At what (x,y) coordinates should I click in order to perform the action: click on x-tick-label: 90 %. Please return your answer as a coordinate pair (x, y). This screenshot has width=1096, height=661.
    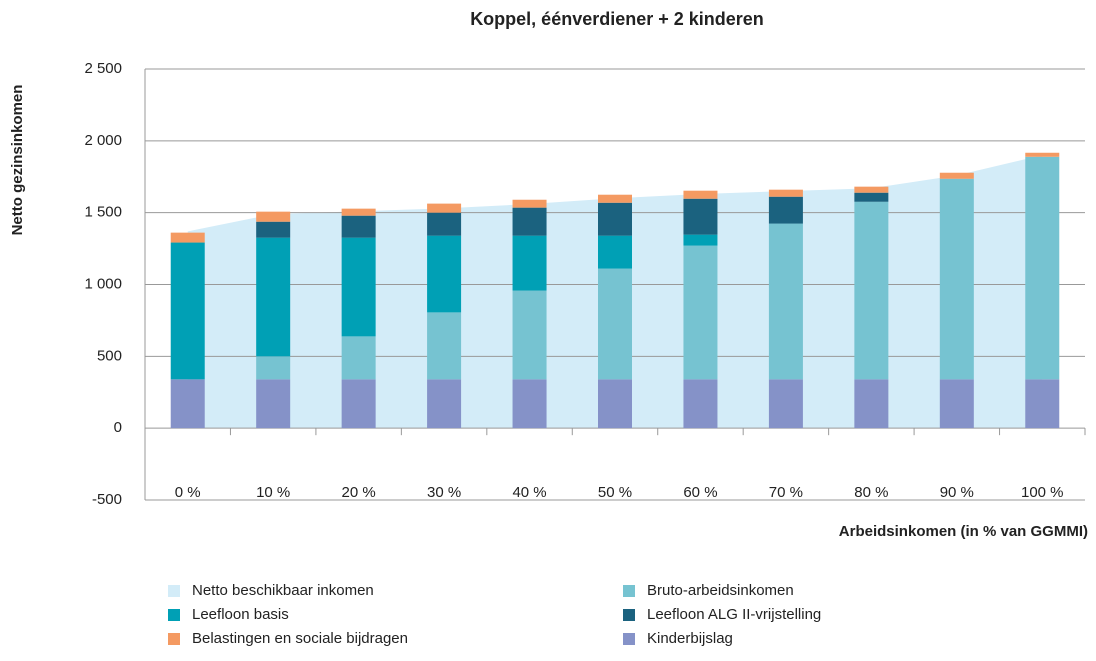
    Looking at the image, I should click on (957, 492).